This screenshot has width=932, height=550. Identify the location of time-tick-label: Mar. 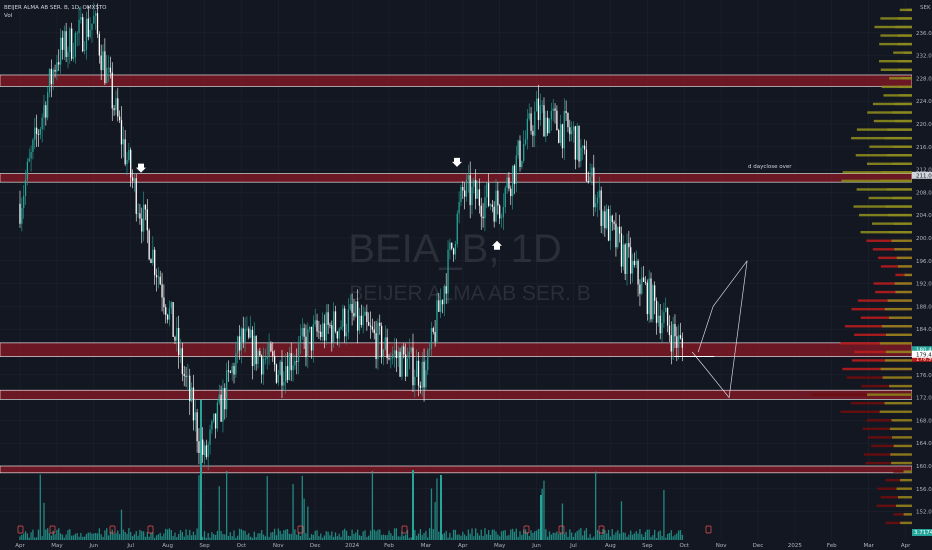
(869, 546).